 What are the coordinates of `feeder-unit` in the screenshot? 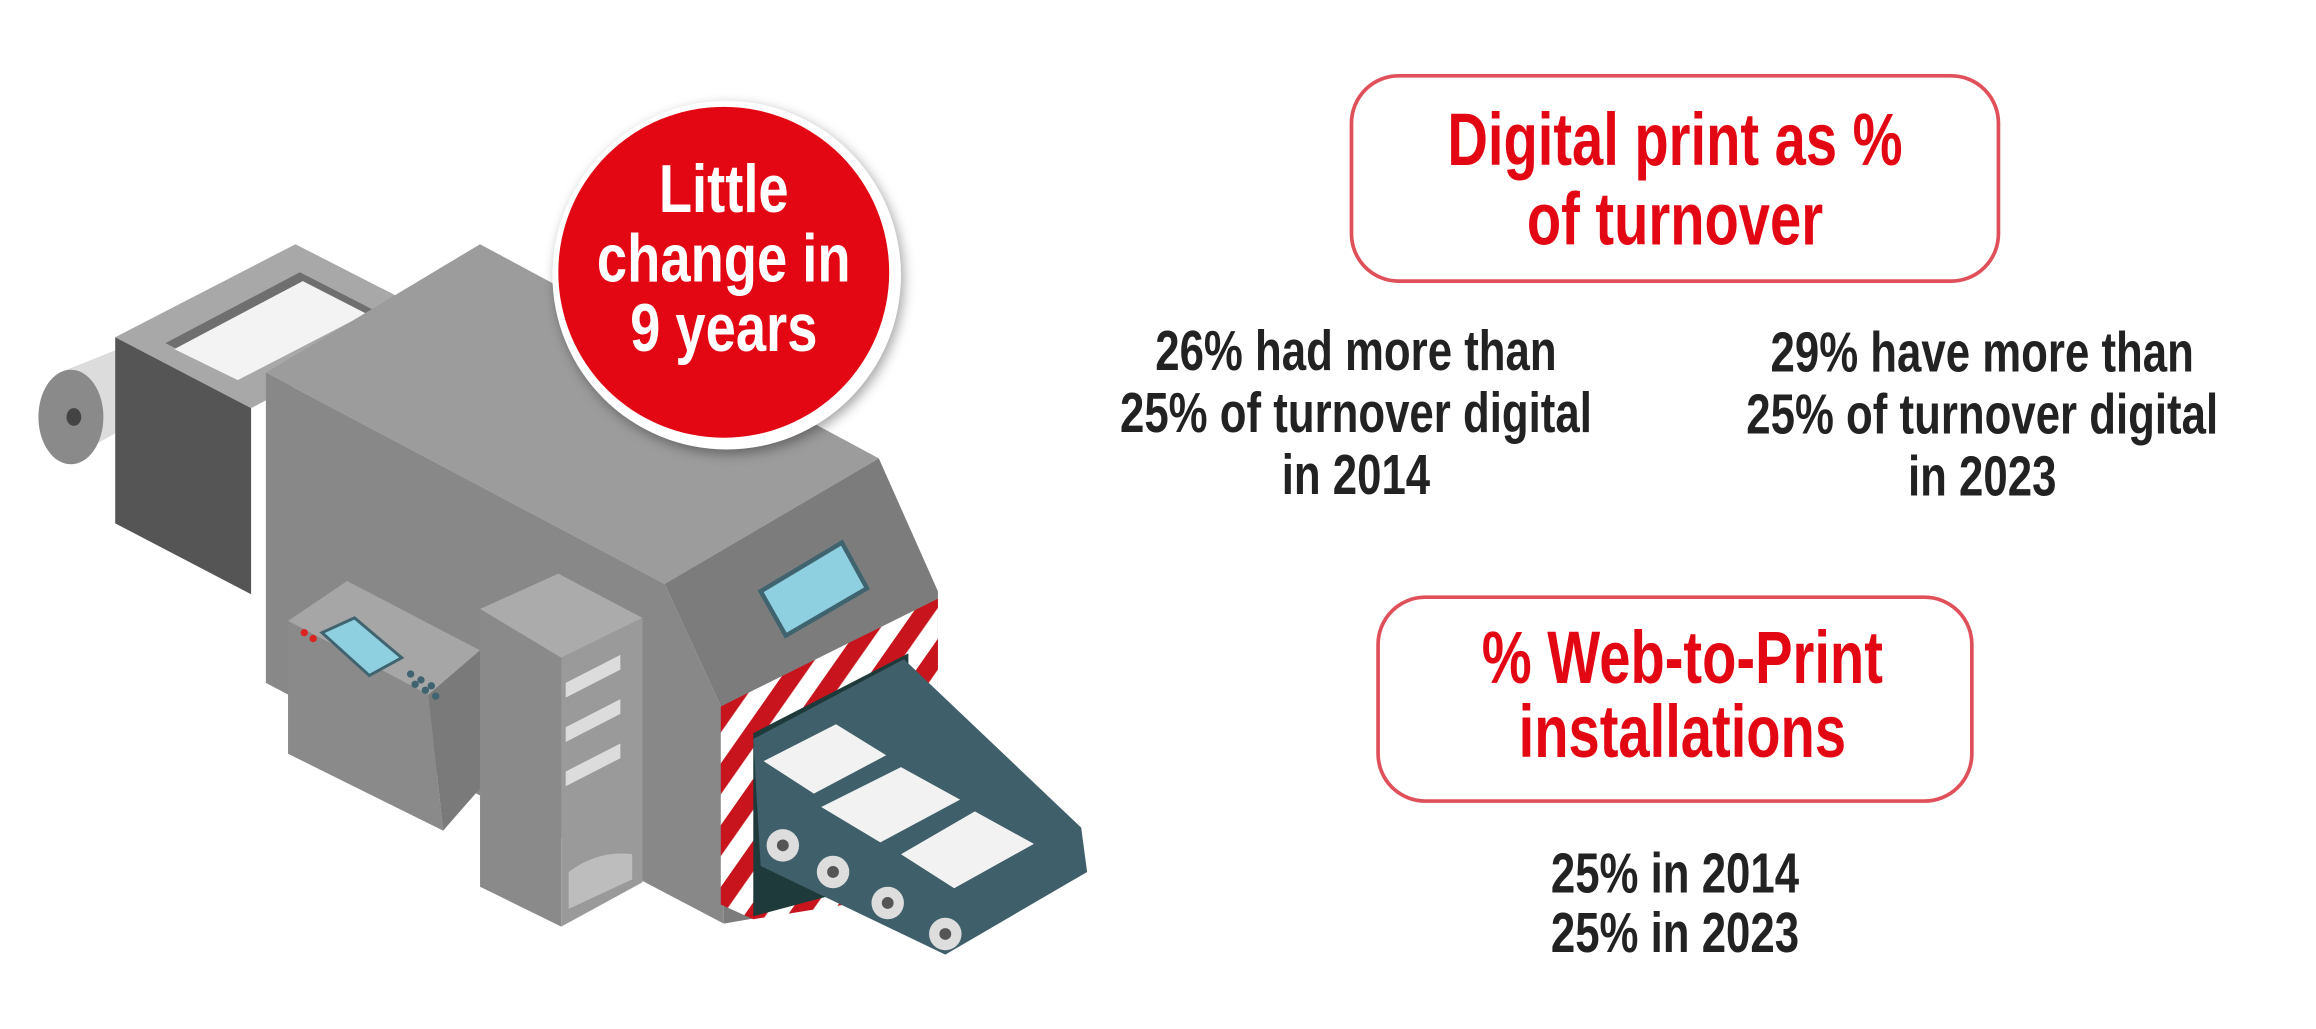 It's located at (235, 419).